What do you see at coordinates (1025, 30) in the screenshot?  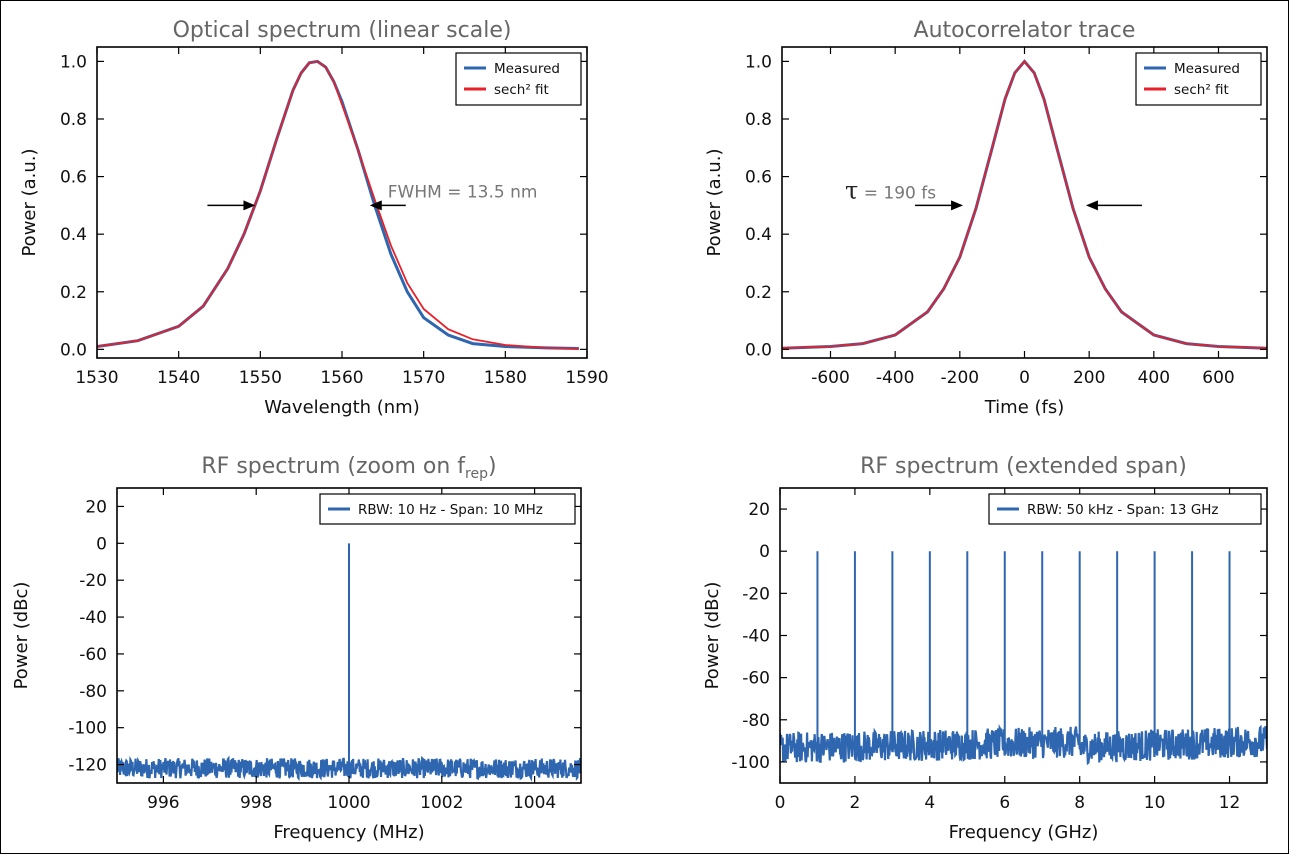 I see `chart-title: Autocorrelator trace` at bounding box center [1025, 30].